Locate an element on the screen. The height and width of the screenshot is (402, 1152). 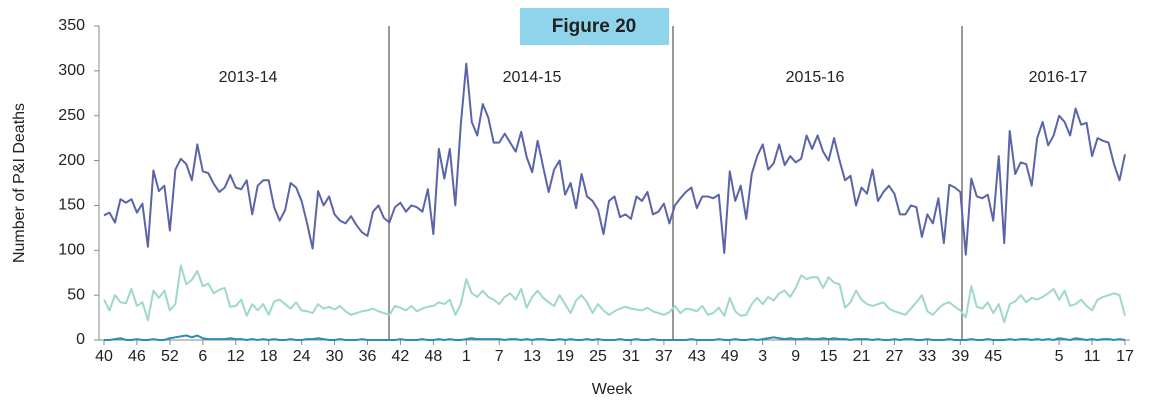
x-tick-label: 7 is located at coordinates (499, 356).